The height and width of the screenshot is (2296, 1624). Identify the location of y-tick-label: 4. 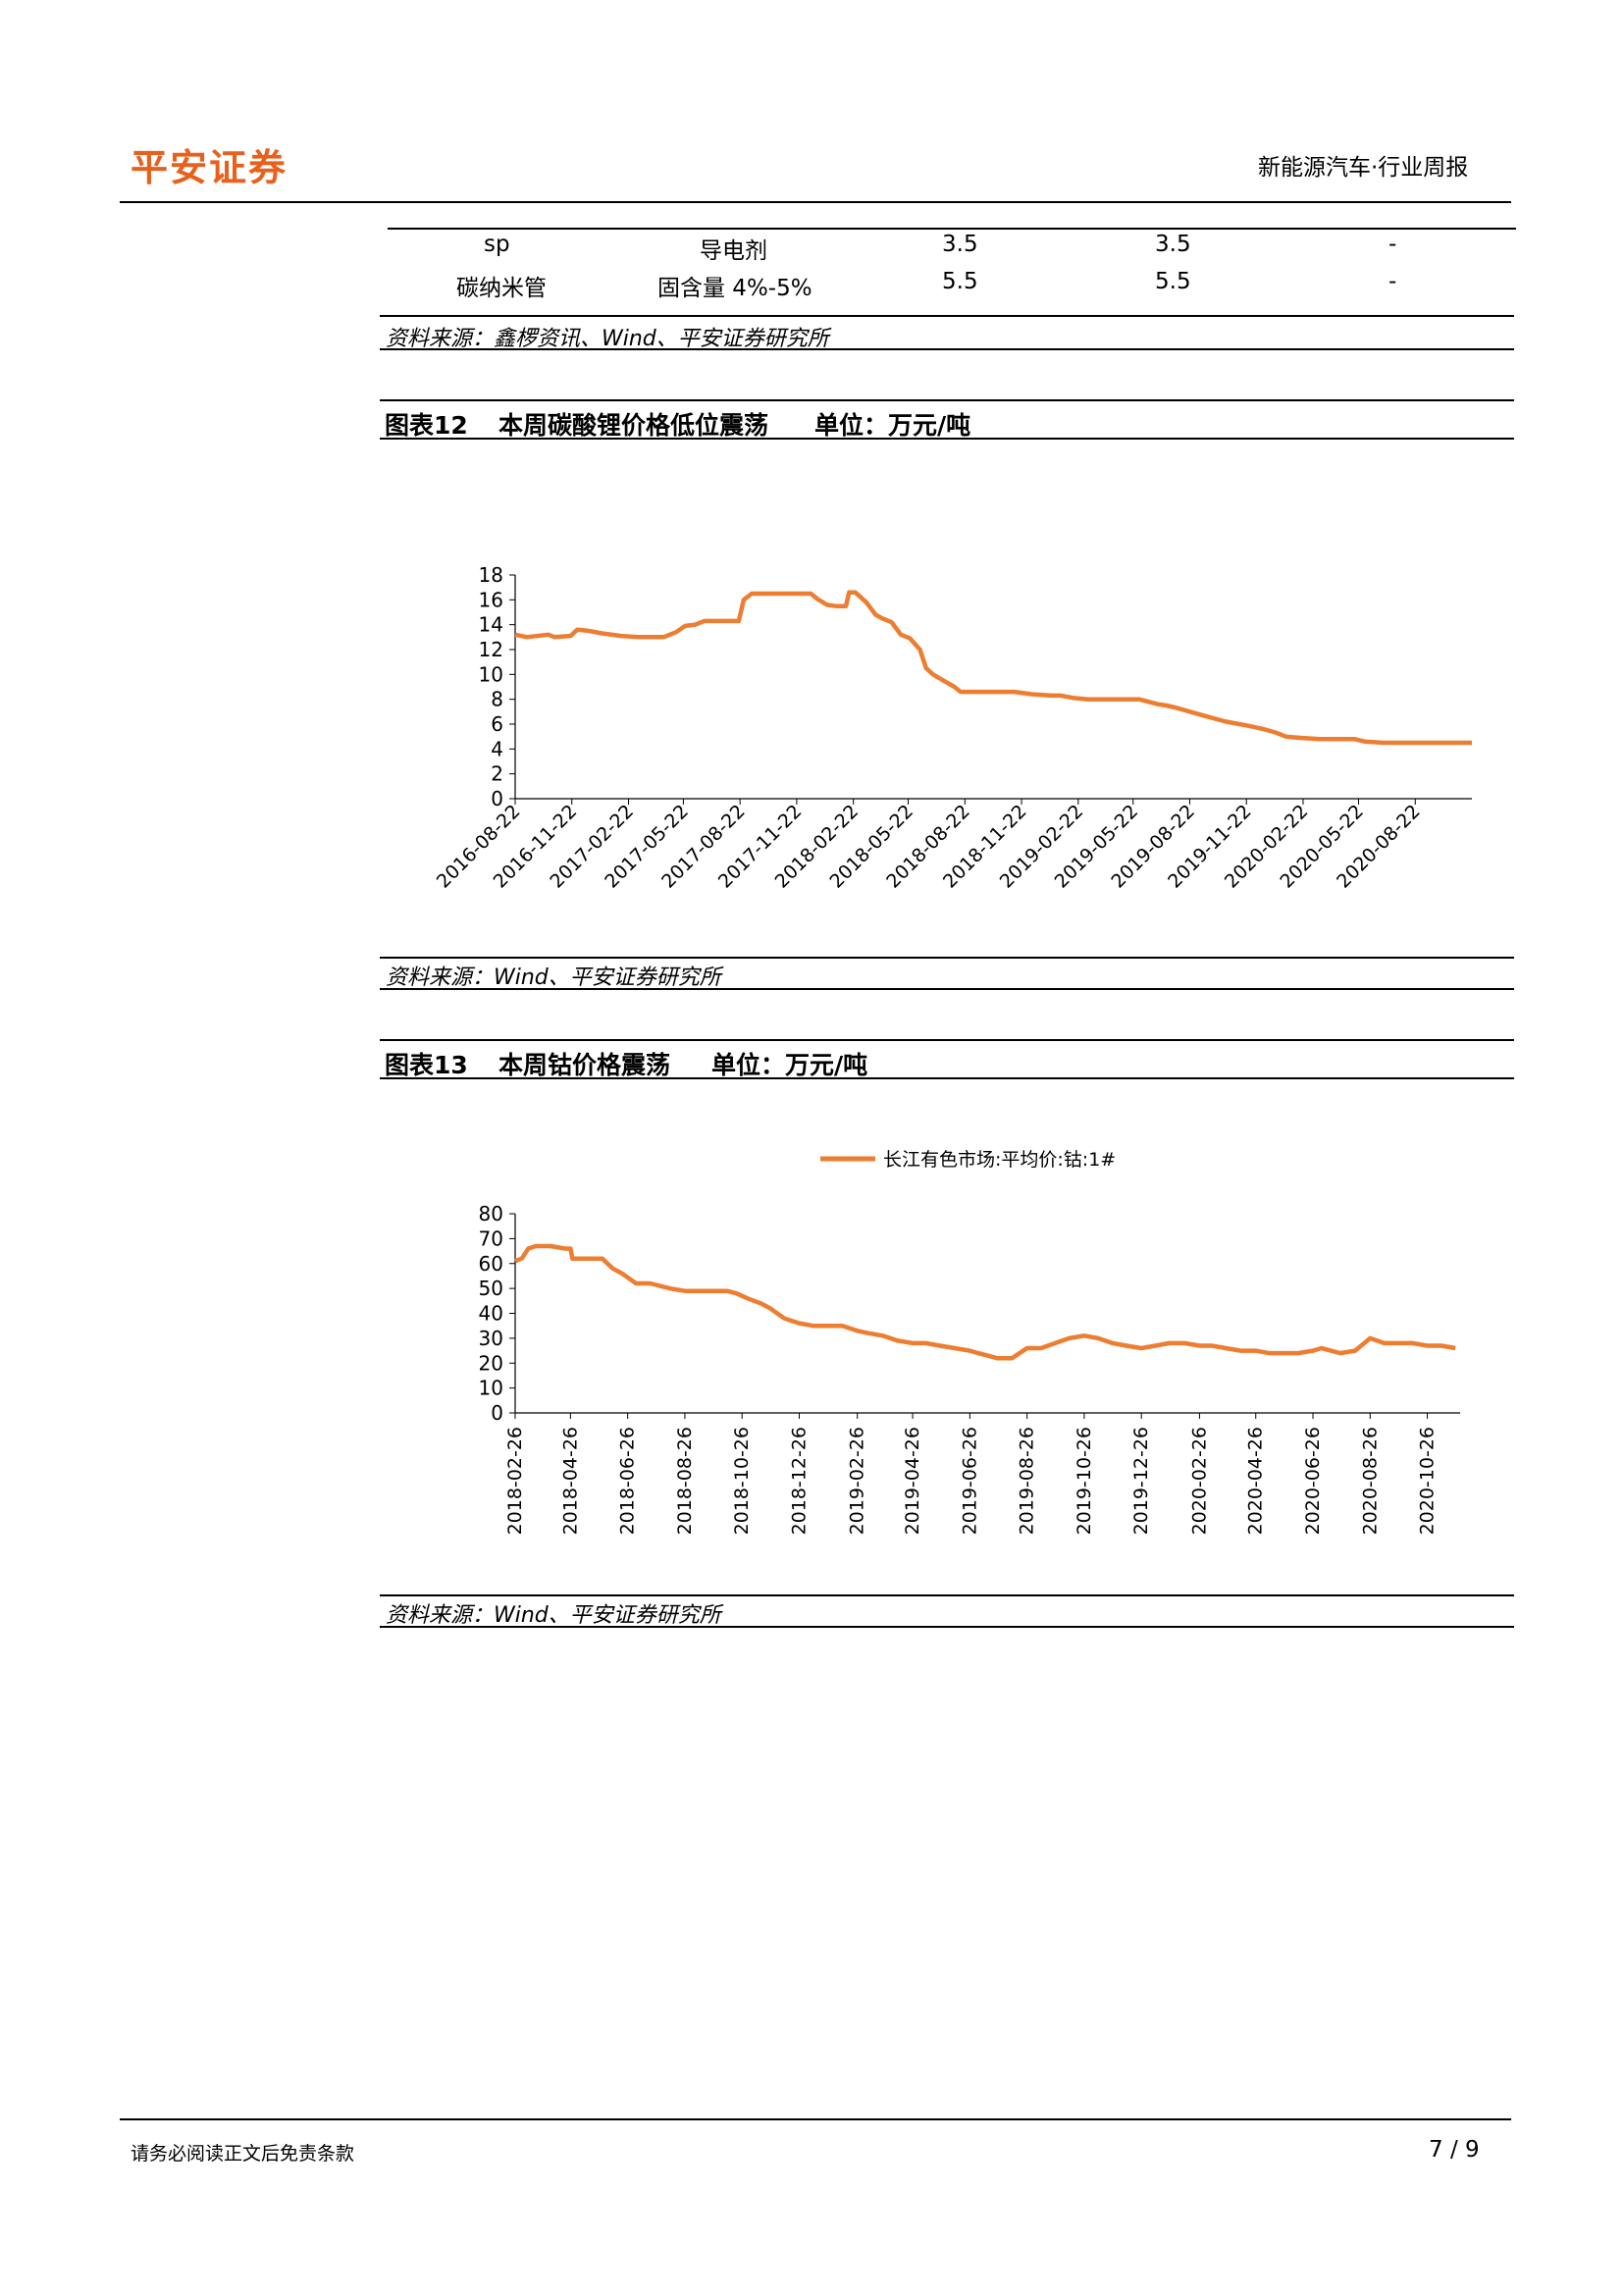
(497, 748).